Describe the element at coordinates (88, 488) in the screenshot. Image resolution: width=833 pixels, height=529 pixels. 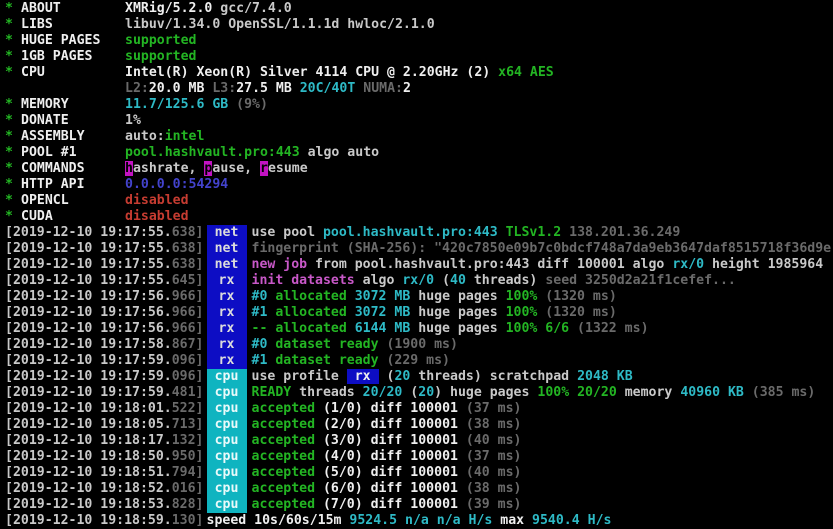
I see `log-timestamp: [2019-12-10 19:18:52.` at that location.